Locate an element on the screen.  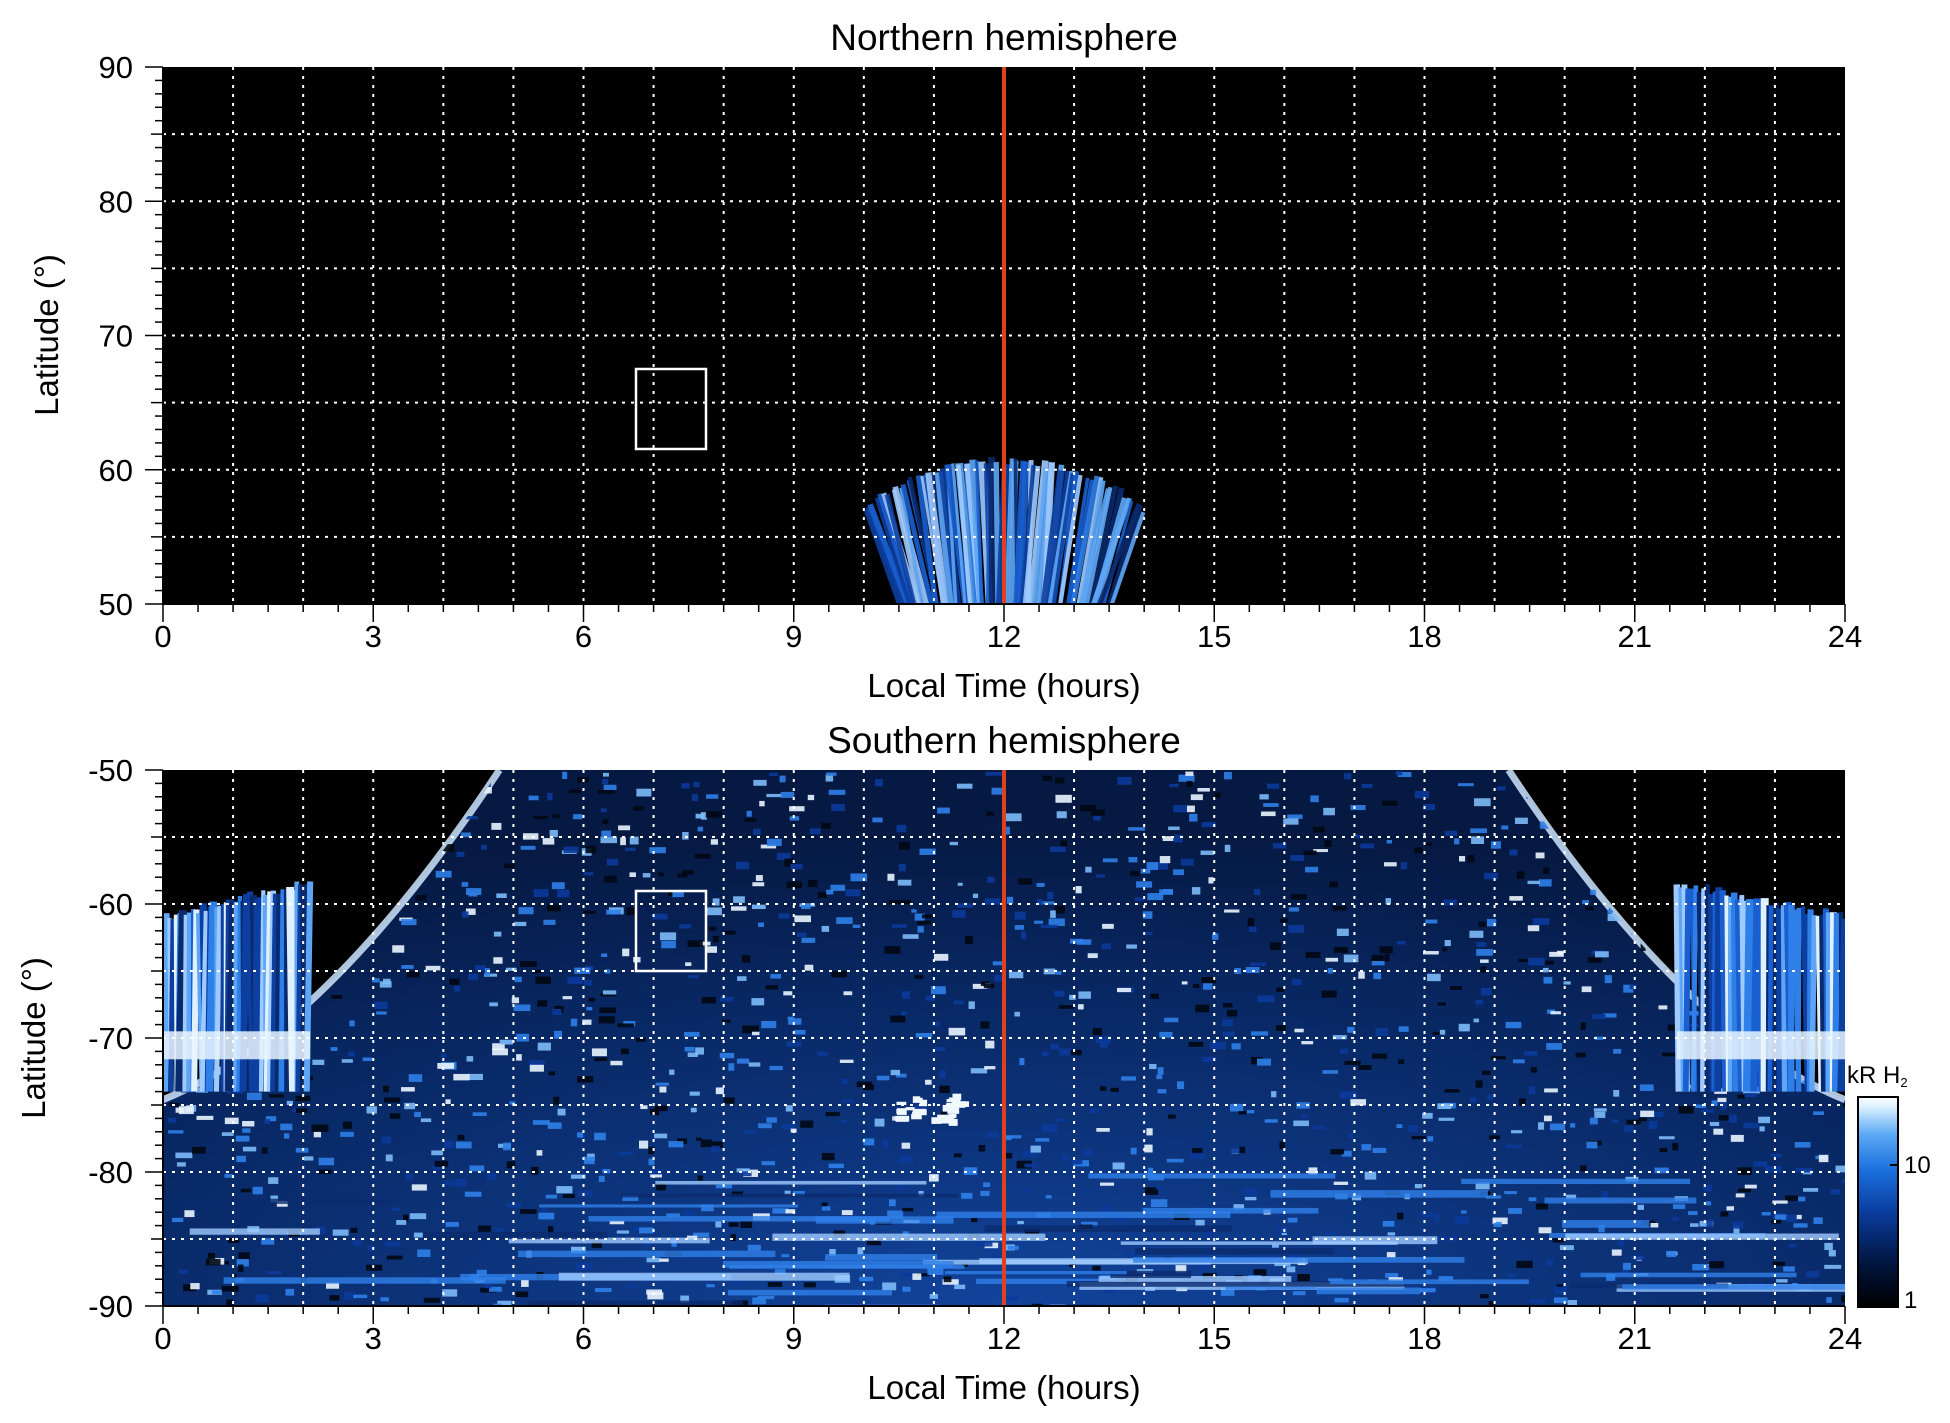
south-ylabel: Latitude (°) is located at coordinates (33, 1038).